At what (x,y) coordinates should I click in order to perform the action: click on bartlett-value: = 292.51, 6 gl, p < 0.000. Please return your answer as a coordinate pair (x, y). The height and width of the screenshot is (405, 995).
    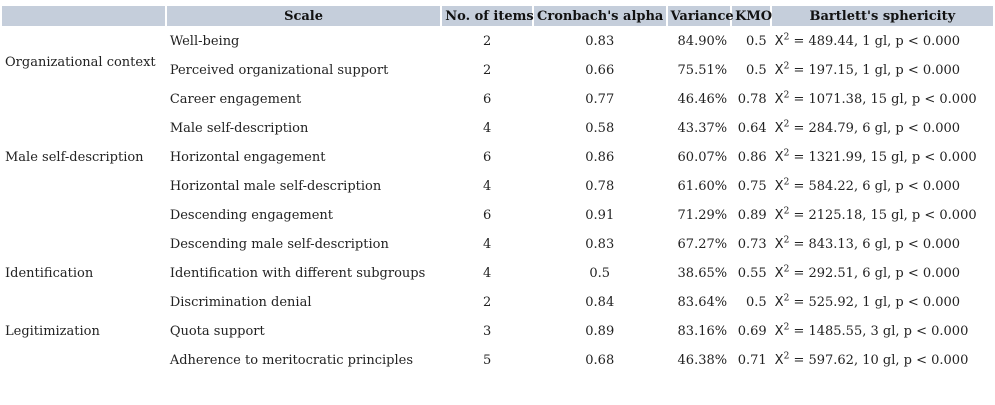
    Looking at the image, I should click on (875, 273).